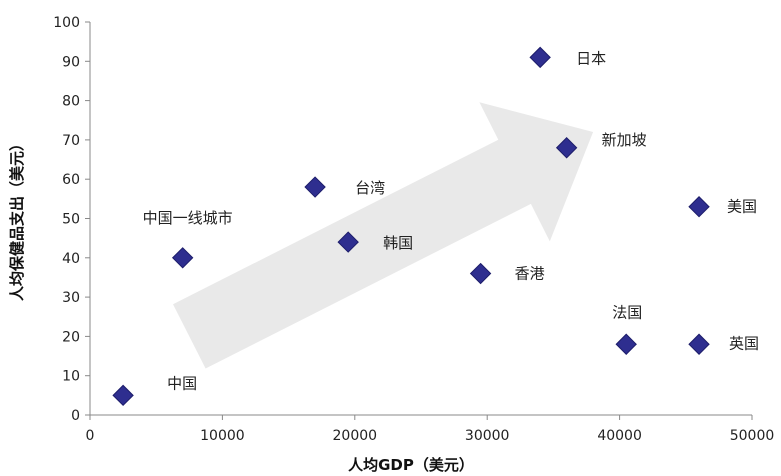 The image size is (781, 476). Describe the element at coordinates (567, 57) in the screenshot. I see `data-point: 日本` at that location.